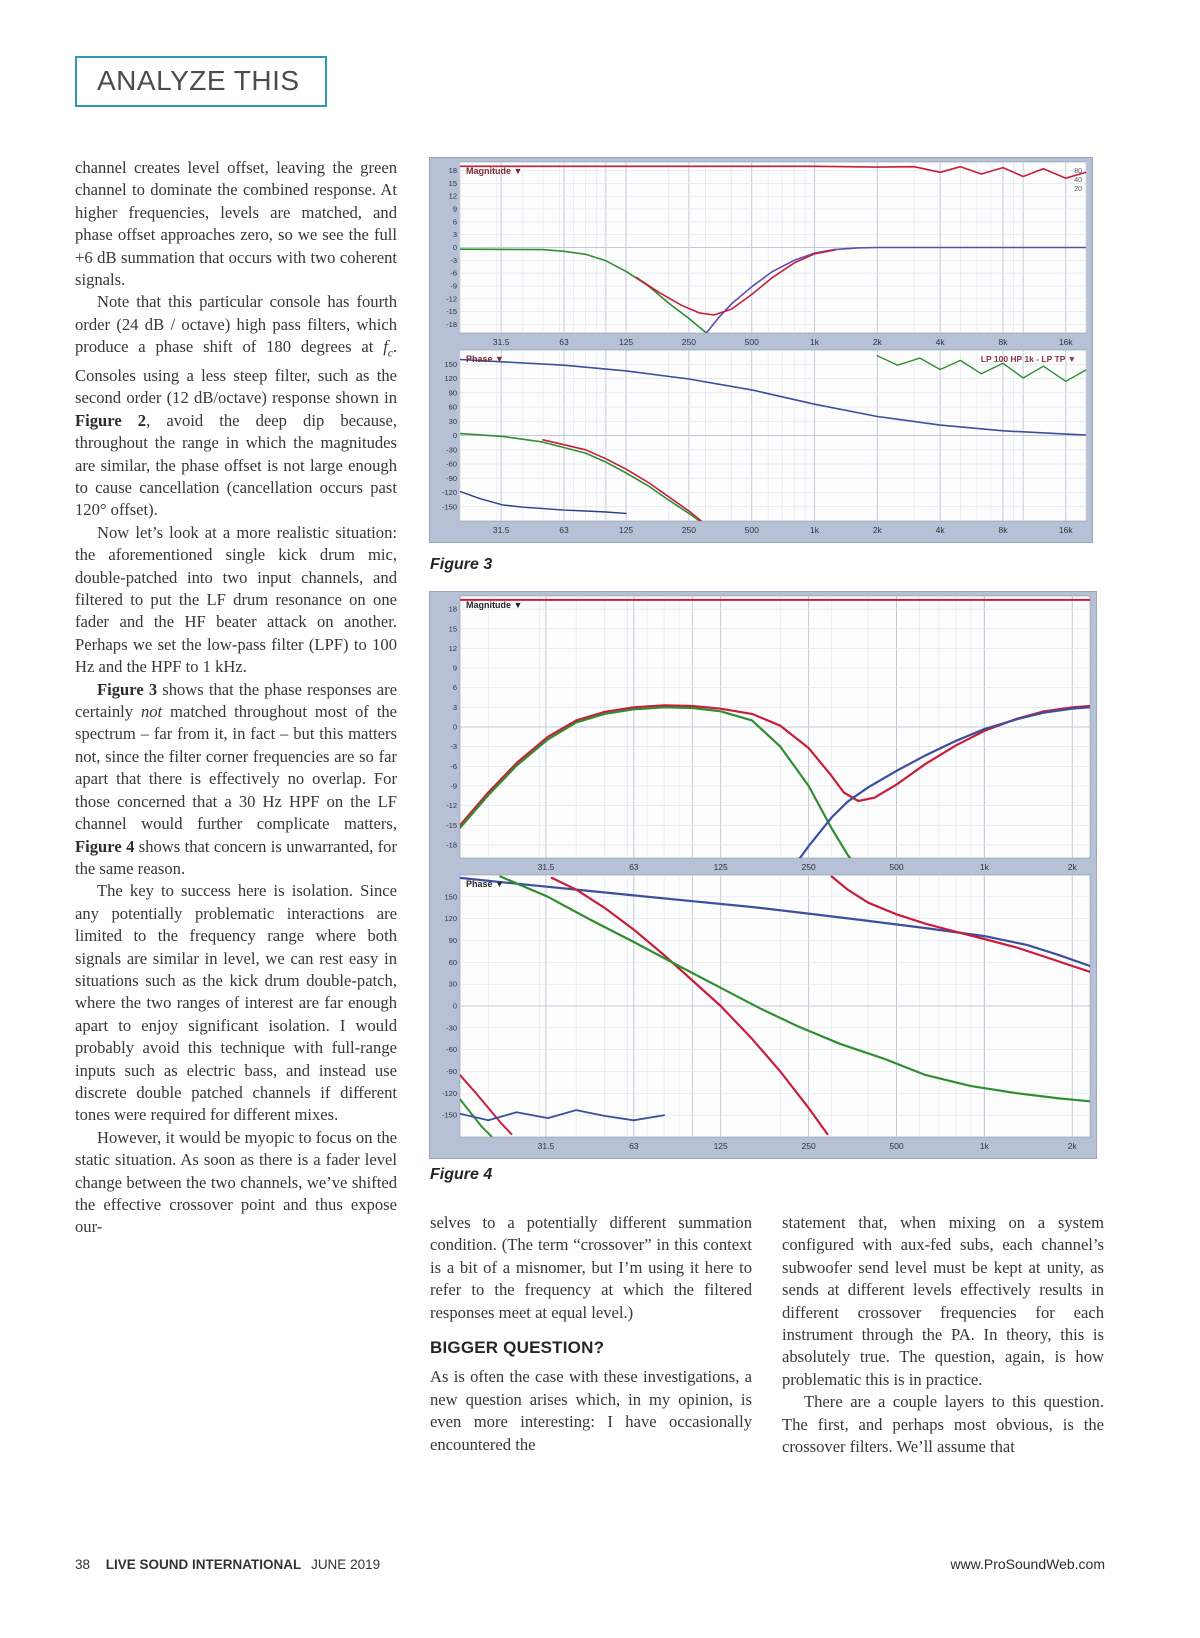 This screenshot has width=1200, height=1638. I want to click on y-tick-label: -12, so click(451, 298).